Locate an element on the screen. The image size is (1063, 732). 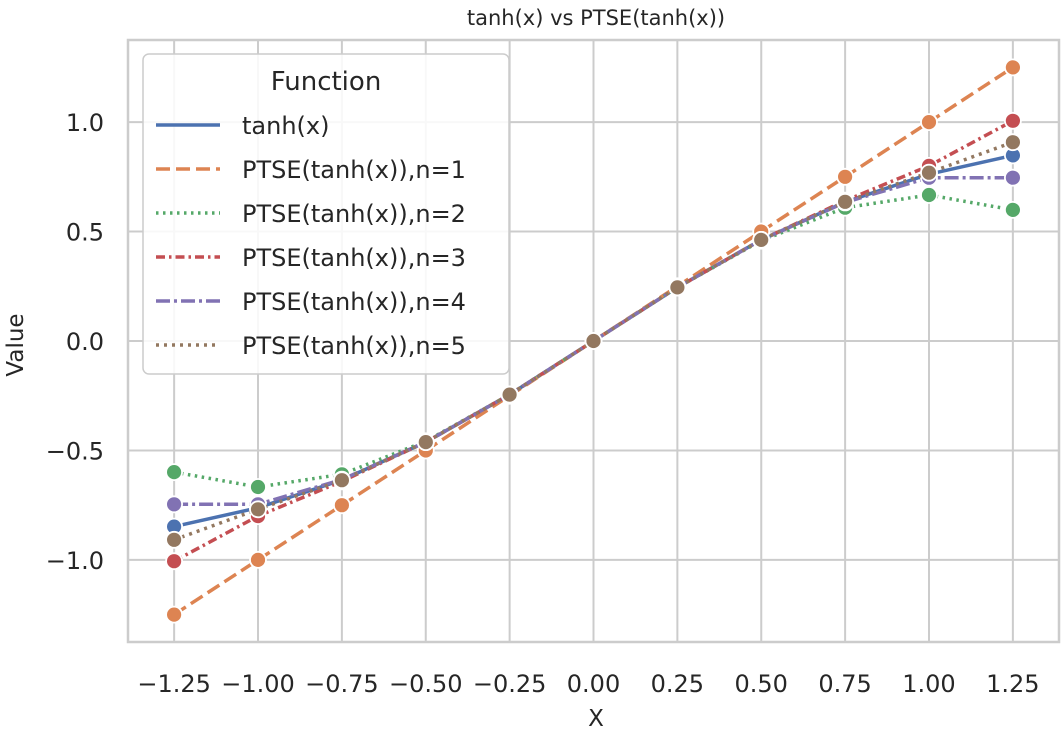
x-tick-label: −0.50 is located at coordinates (426, 684).